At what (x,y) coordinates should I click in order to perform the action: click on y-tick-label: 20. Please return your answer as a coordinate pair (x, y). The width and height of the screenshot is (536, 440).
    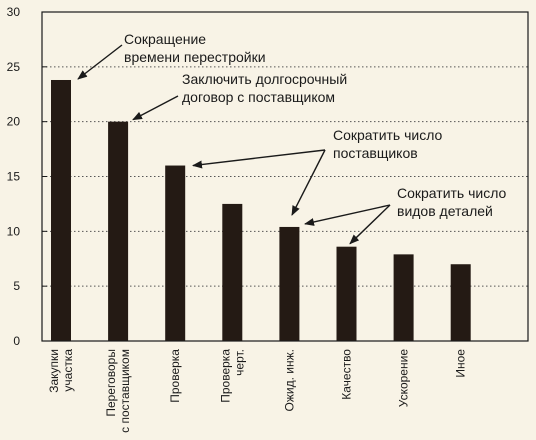
    Looking at the image, I should click on (14, 122).